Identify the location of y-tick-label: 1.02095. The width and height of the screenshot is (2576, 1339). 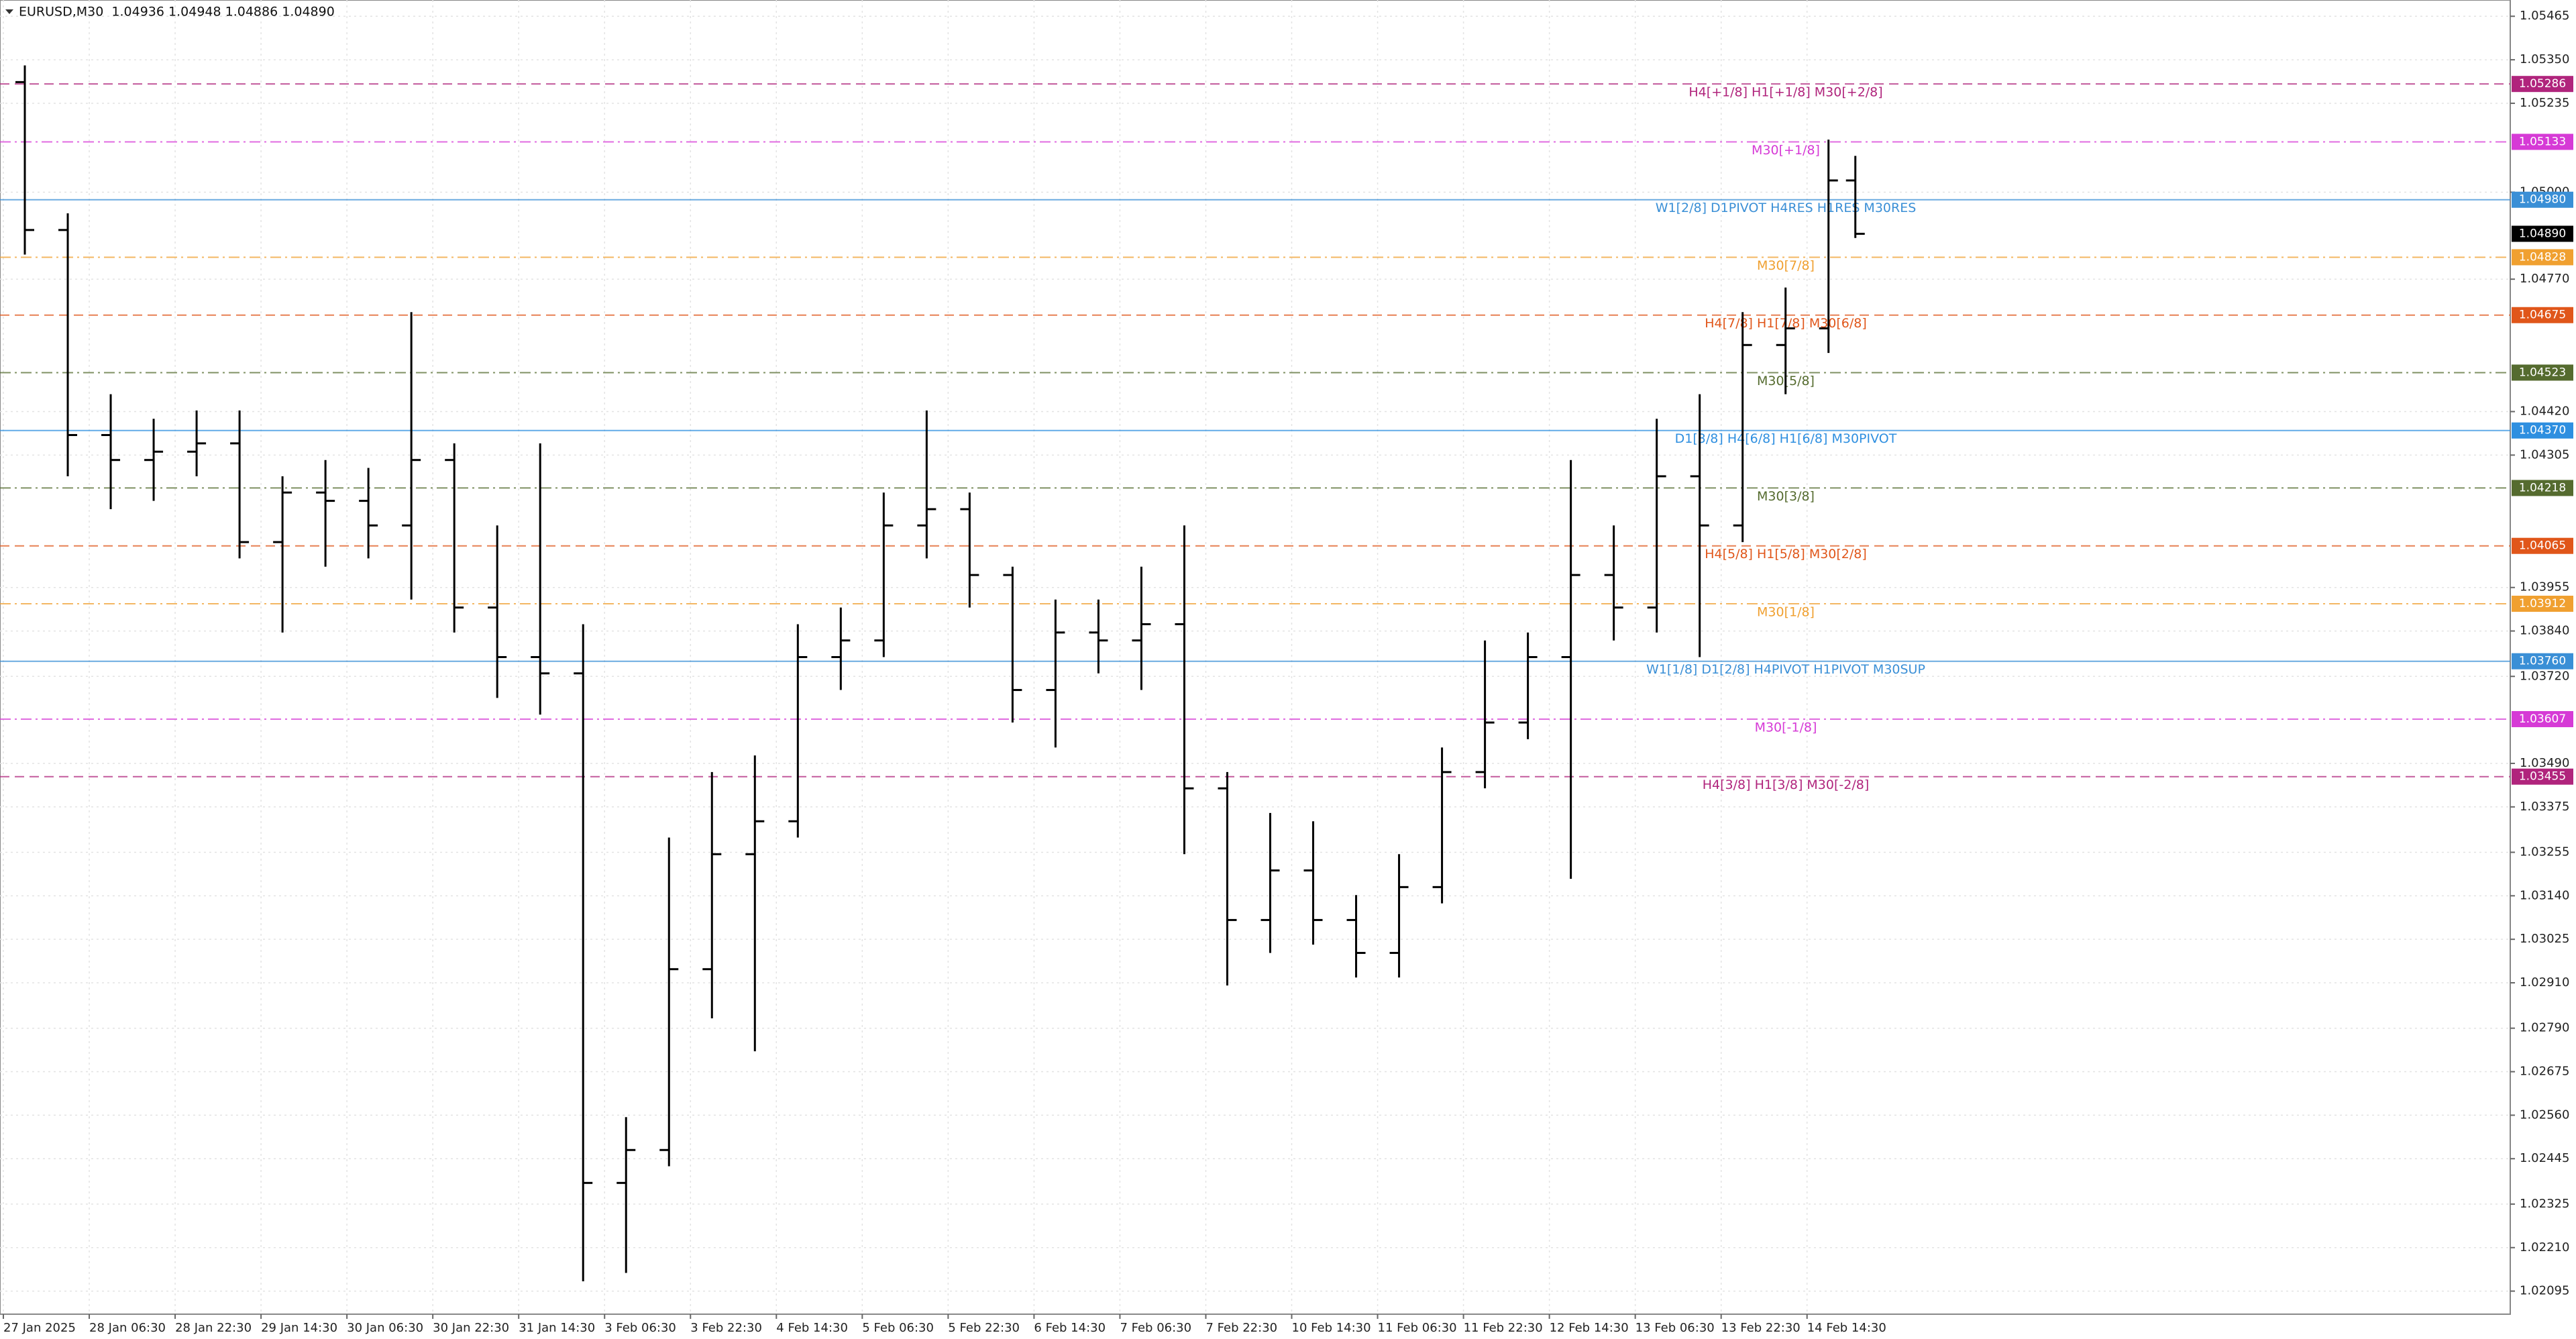
(2544, 1291).